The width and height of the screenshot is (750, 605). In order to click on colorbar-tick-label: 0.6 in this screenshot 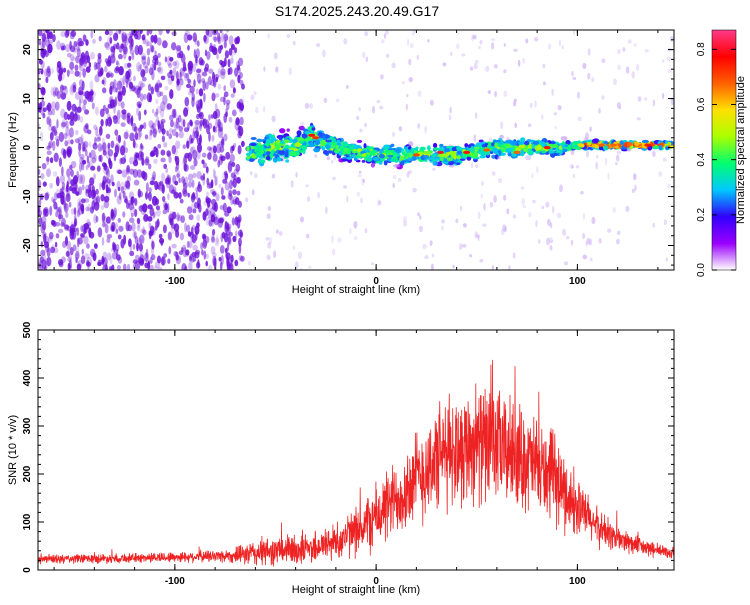, I will do `click(701, 104)`.